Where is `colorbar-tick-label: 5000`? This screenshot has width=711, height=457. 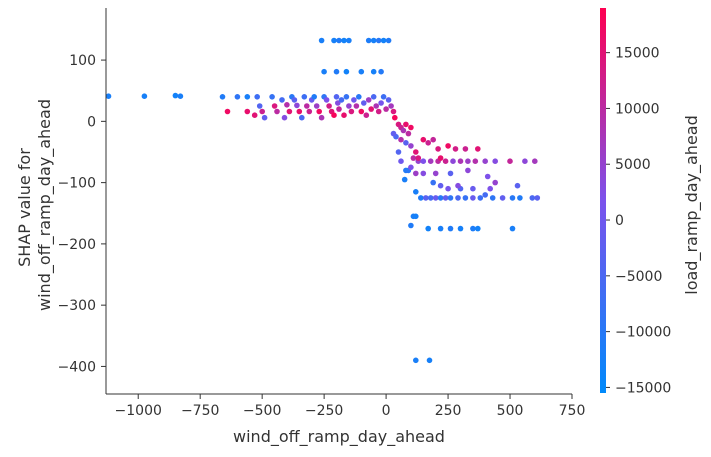
colorbar-tick-label: 5000 is located at coordinates (633, 165).